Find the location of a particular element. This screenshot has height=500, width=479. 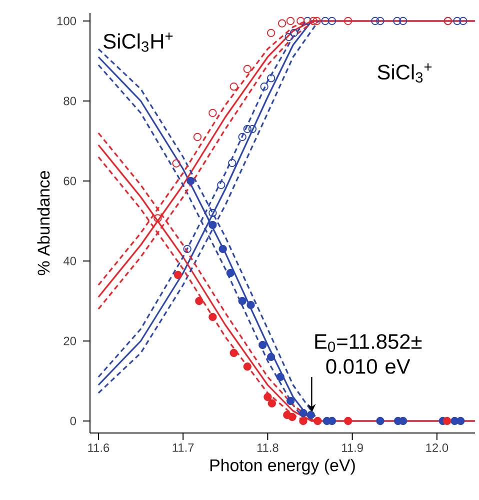

x-tick-label: 11.8 is located at coordinates (267, 448).